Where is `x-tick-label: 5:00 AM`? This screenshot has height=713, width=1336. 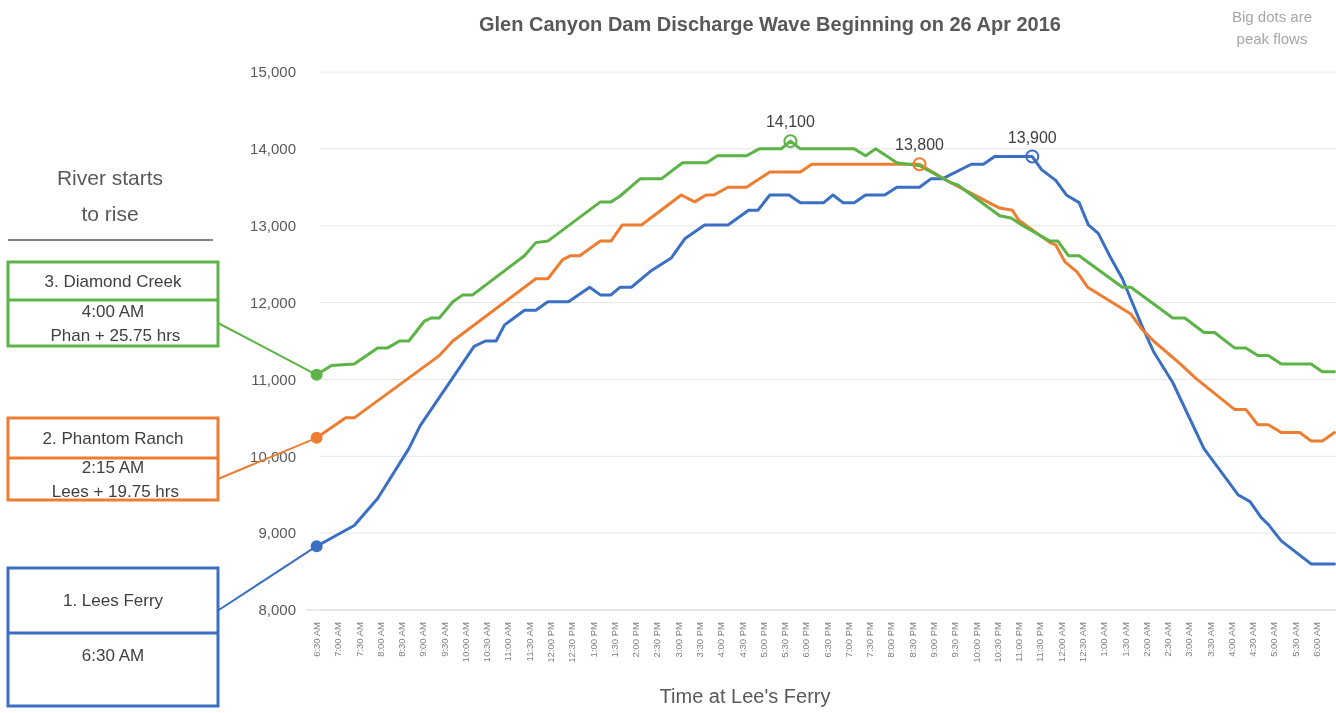
x-tick-label: 5:00 AM is located at coordinates (1274, 639).